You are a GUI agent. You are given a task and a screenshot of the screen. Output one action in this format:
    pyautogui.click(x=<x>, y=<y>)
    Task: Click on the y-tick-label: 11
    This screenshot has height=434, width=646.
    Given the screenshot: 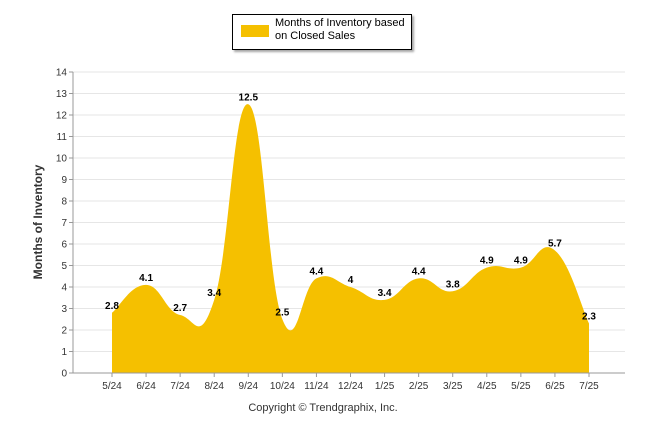 What is the action you would take?
    pyautogui.click(x=62, y=137)
    